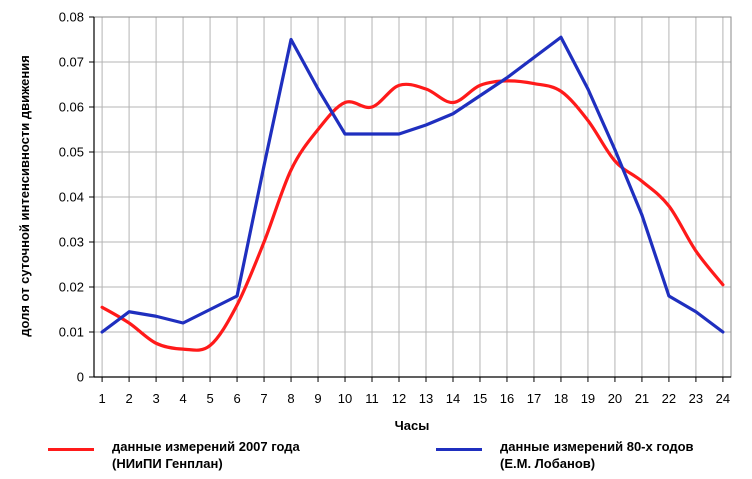  Describe the element at coordinates (597, 446) in the screenshot. I see `legend-label-80s-line1: данные измерений 80-х годов` at that location.